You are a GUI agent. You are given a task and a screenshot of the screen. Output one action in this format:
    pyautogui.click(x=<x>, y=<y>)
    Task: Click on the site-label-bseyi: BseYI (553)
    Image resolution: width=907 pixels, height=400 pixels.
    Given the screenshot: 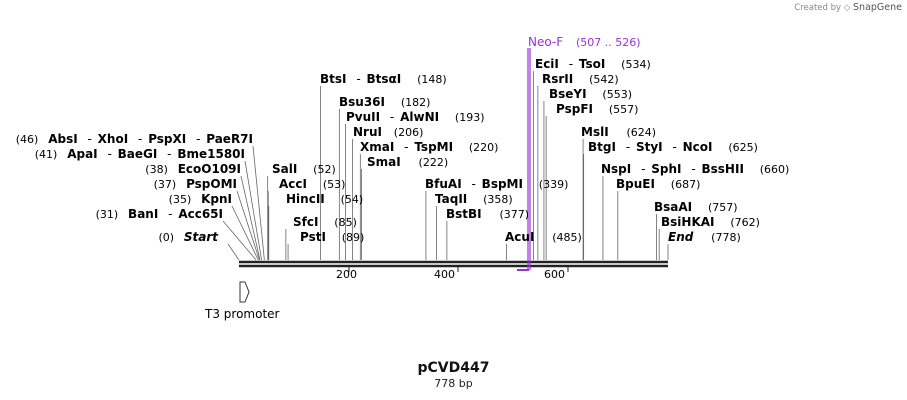 What is the action you would take?
    pyautogui.click(x=590, y=94)
    